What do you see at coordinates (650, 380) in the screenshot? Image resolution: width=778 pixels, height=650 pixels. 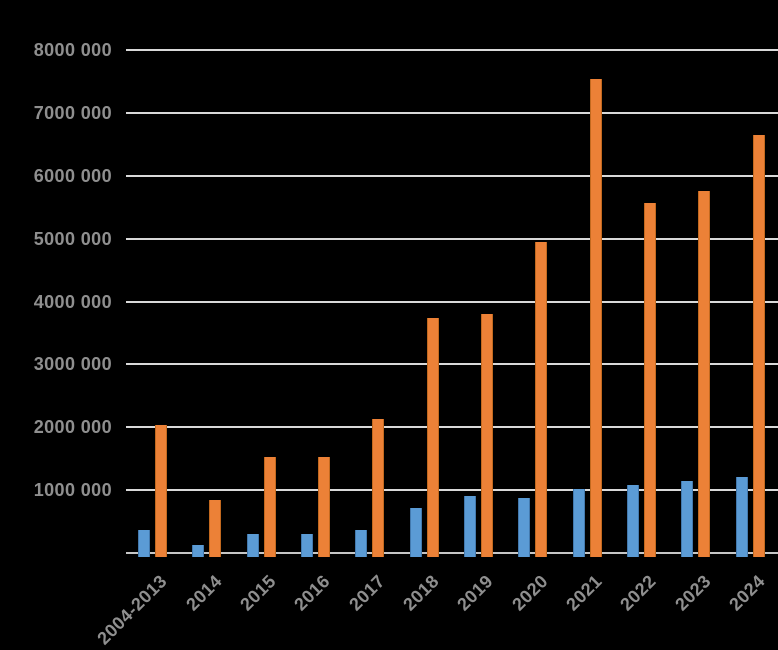 I see `bar-2022-series-orange` at bounding box center [650, 380].